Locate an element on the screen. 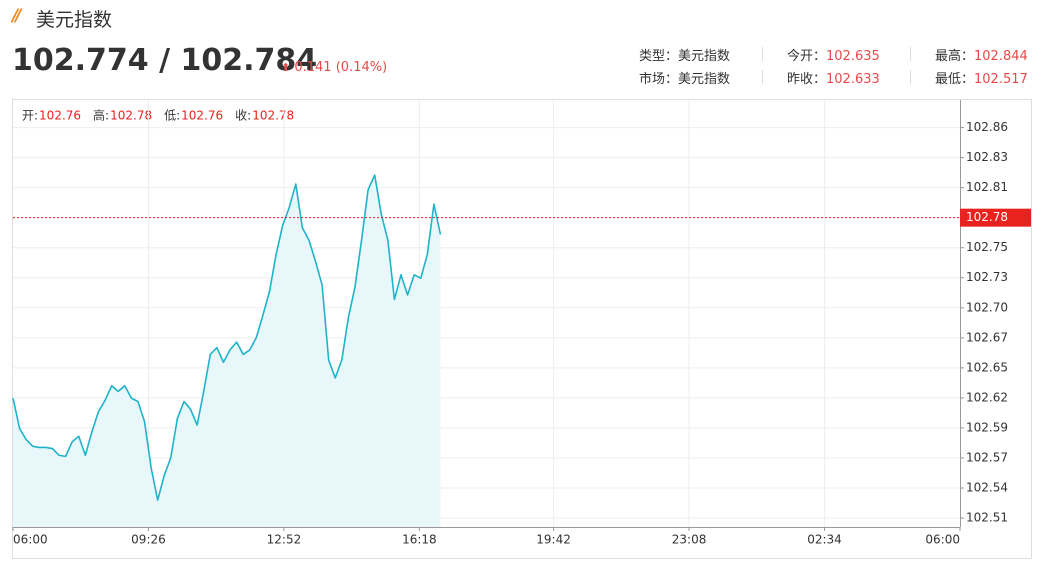 This screenshot has width=1051, height=570. info-label: 类型： is located at coordinates (659, 56).